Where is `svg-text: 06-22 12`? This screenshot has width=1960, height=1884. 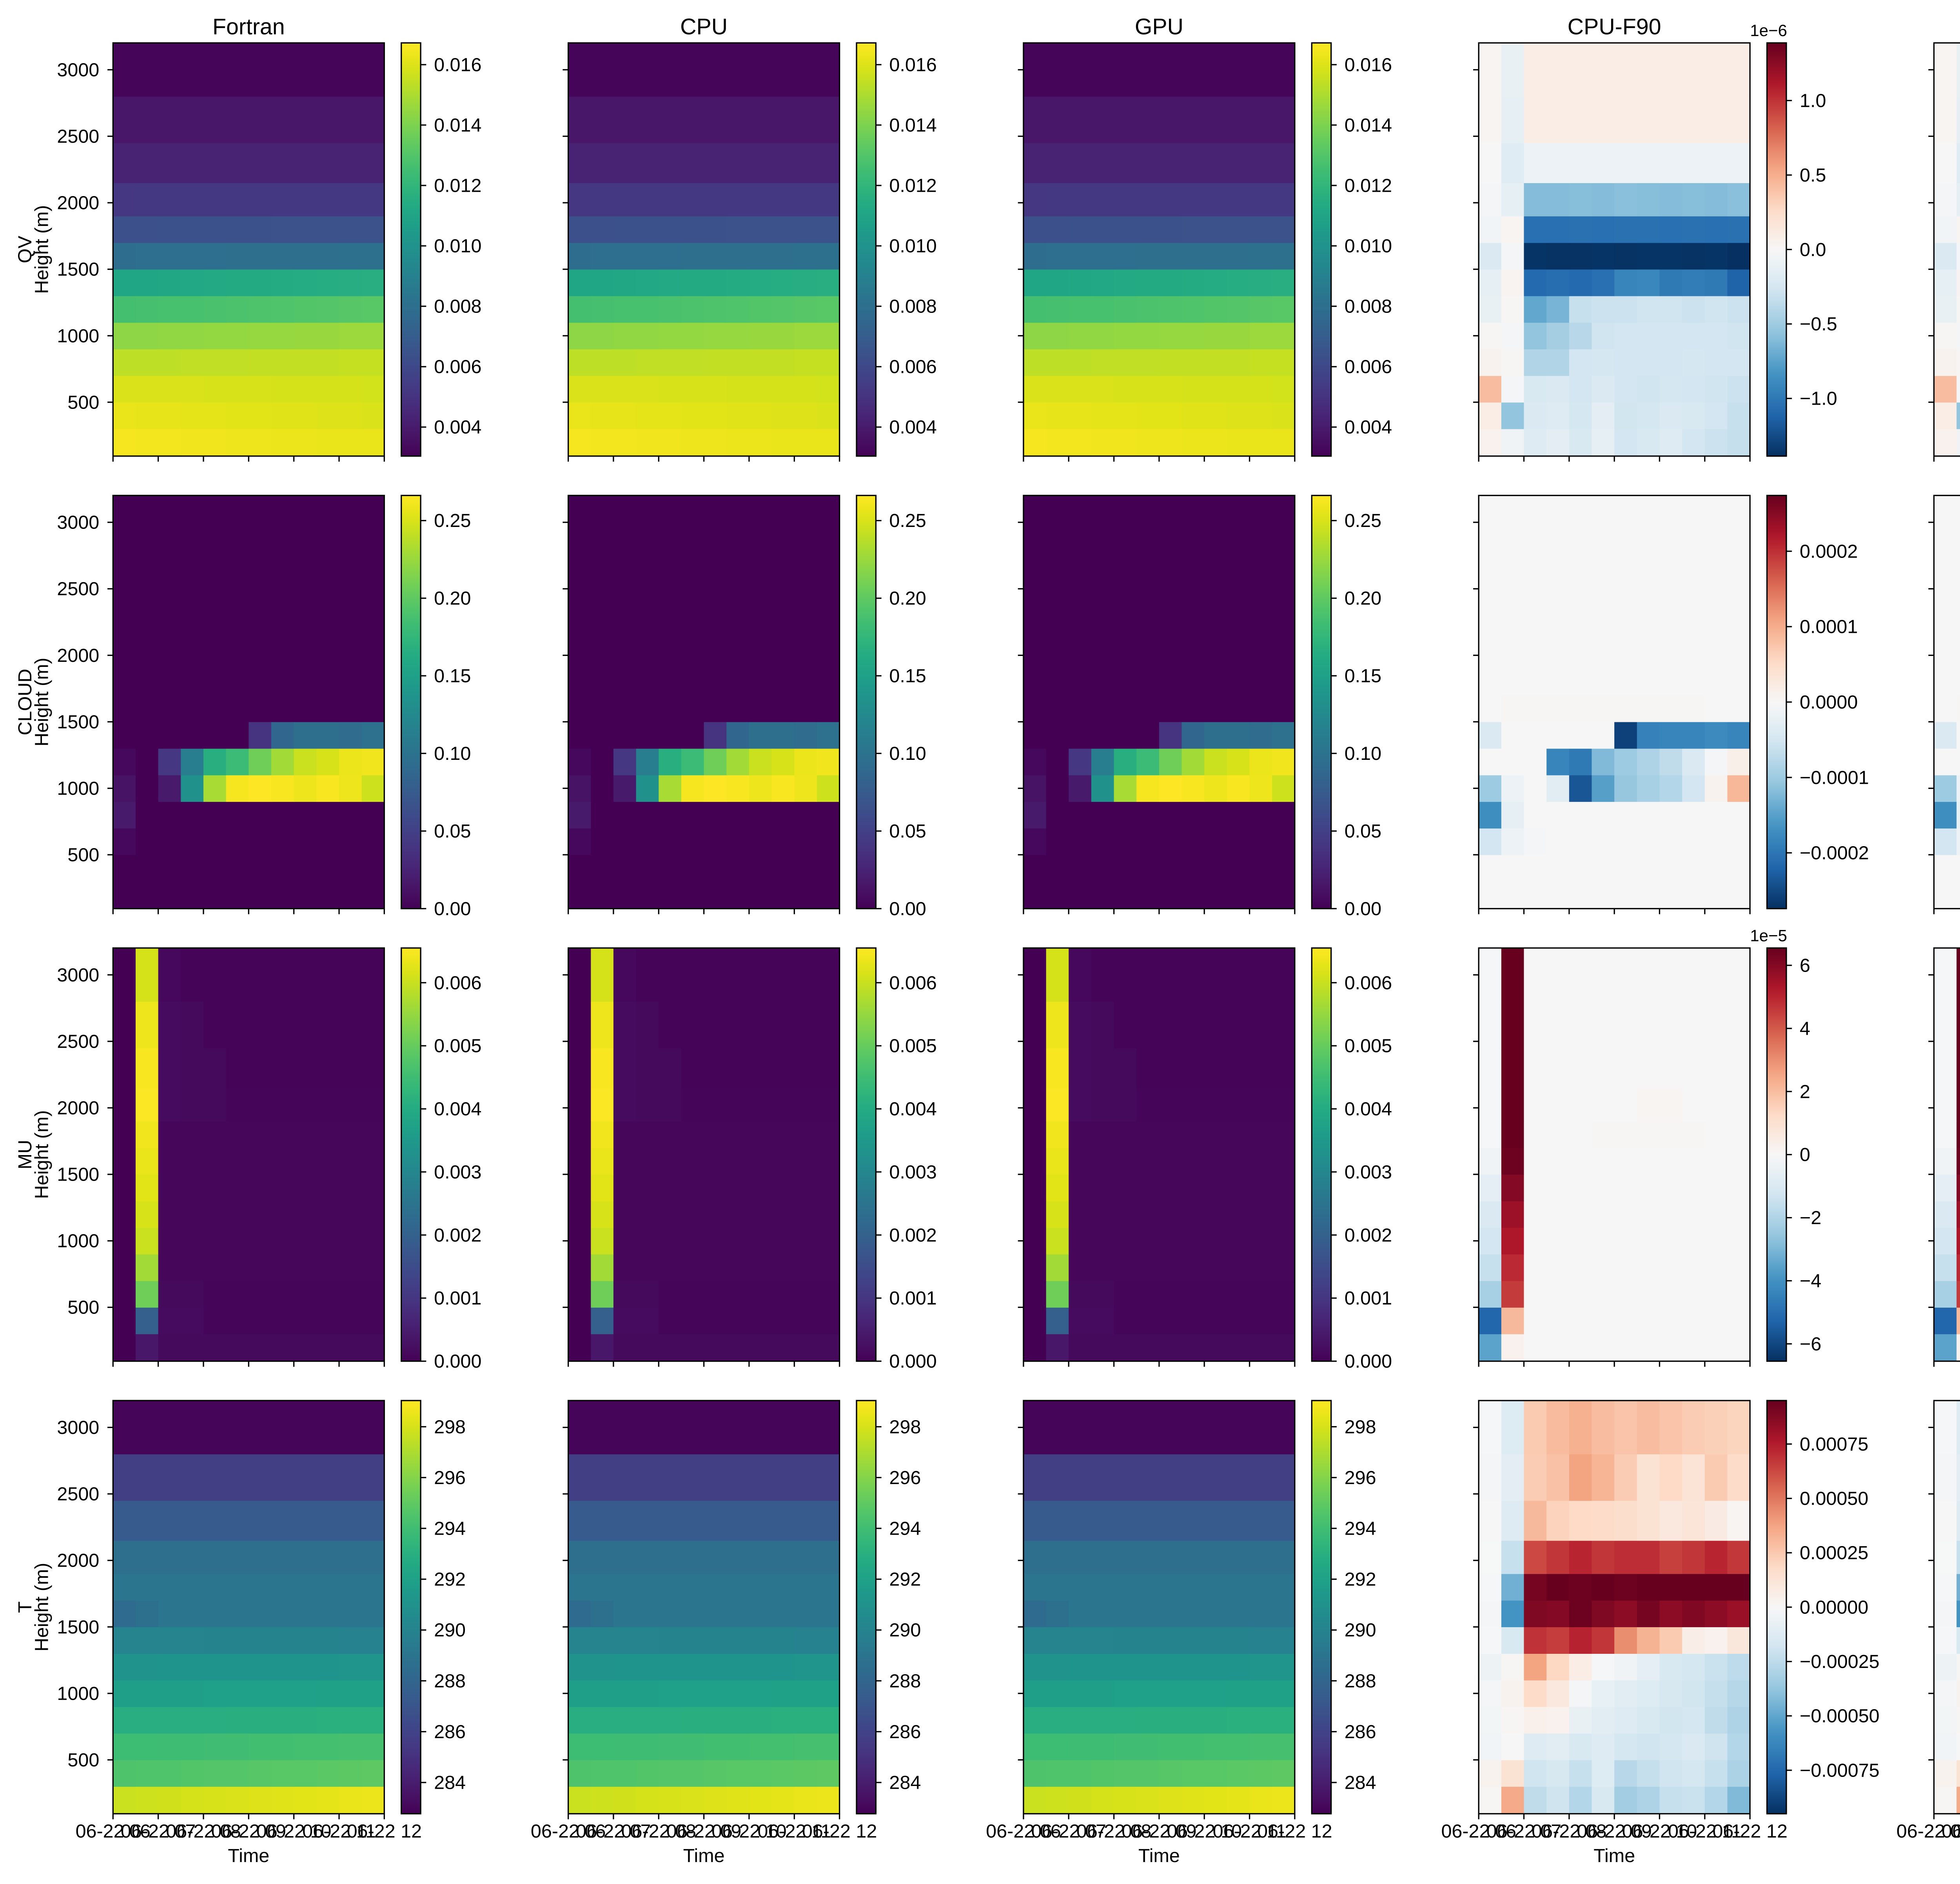
svg-text: 06-22 12 is located at coordinates (384, 1831).